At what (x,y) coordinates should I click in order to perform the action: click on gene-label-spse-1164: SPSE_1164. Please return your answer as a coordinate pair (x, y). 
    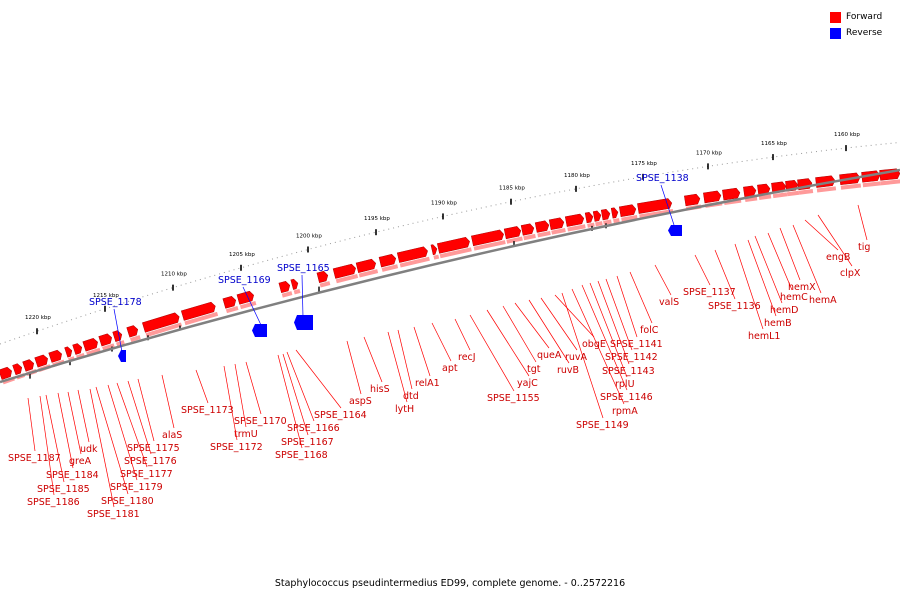
    Looking at the image, I should click on (340, 415).